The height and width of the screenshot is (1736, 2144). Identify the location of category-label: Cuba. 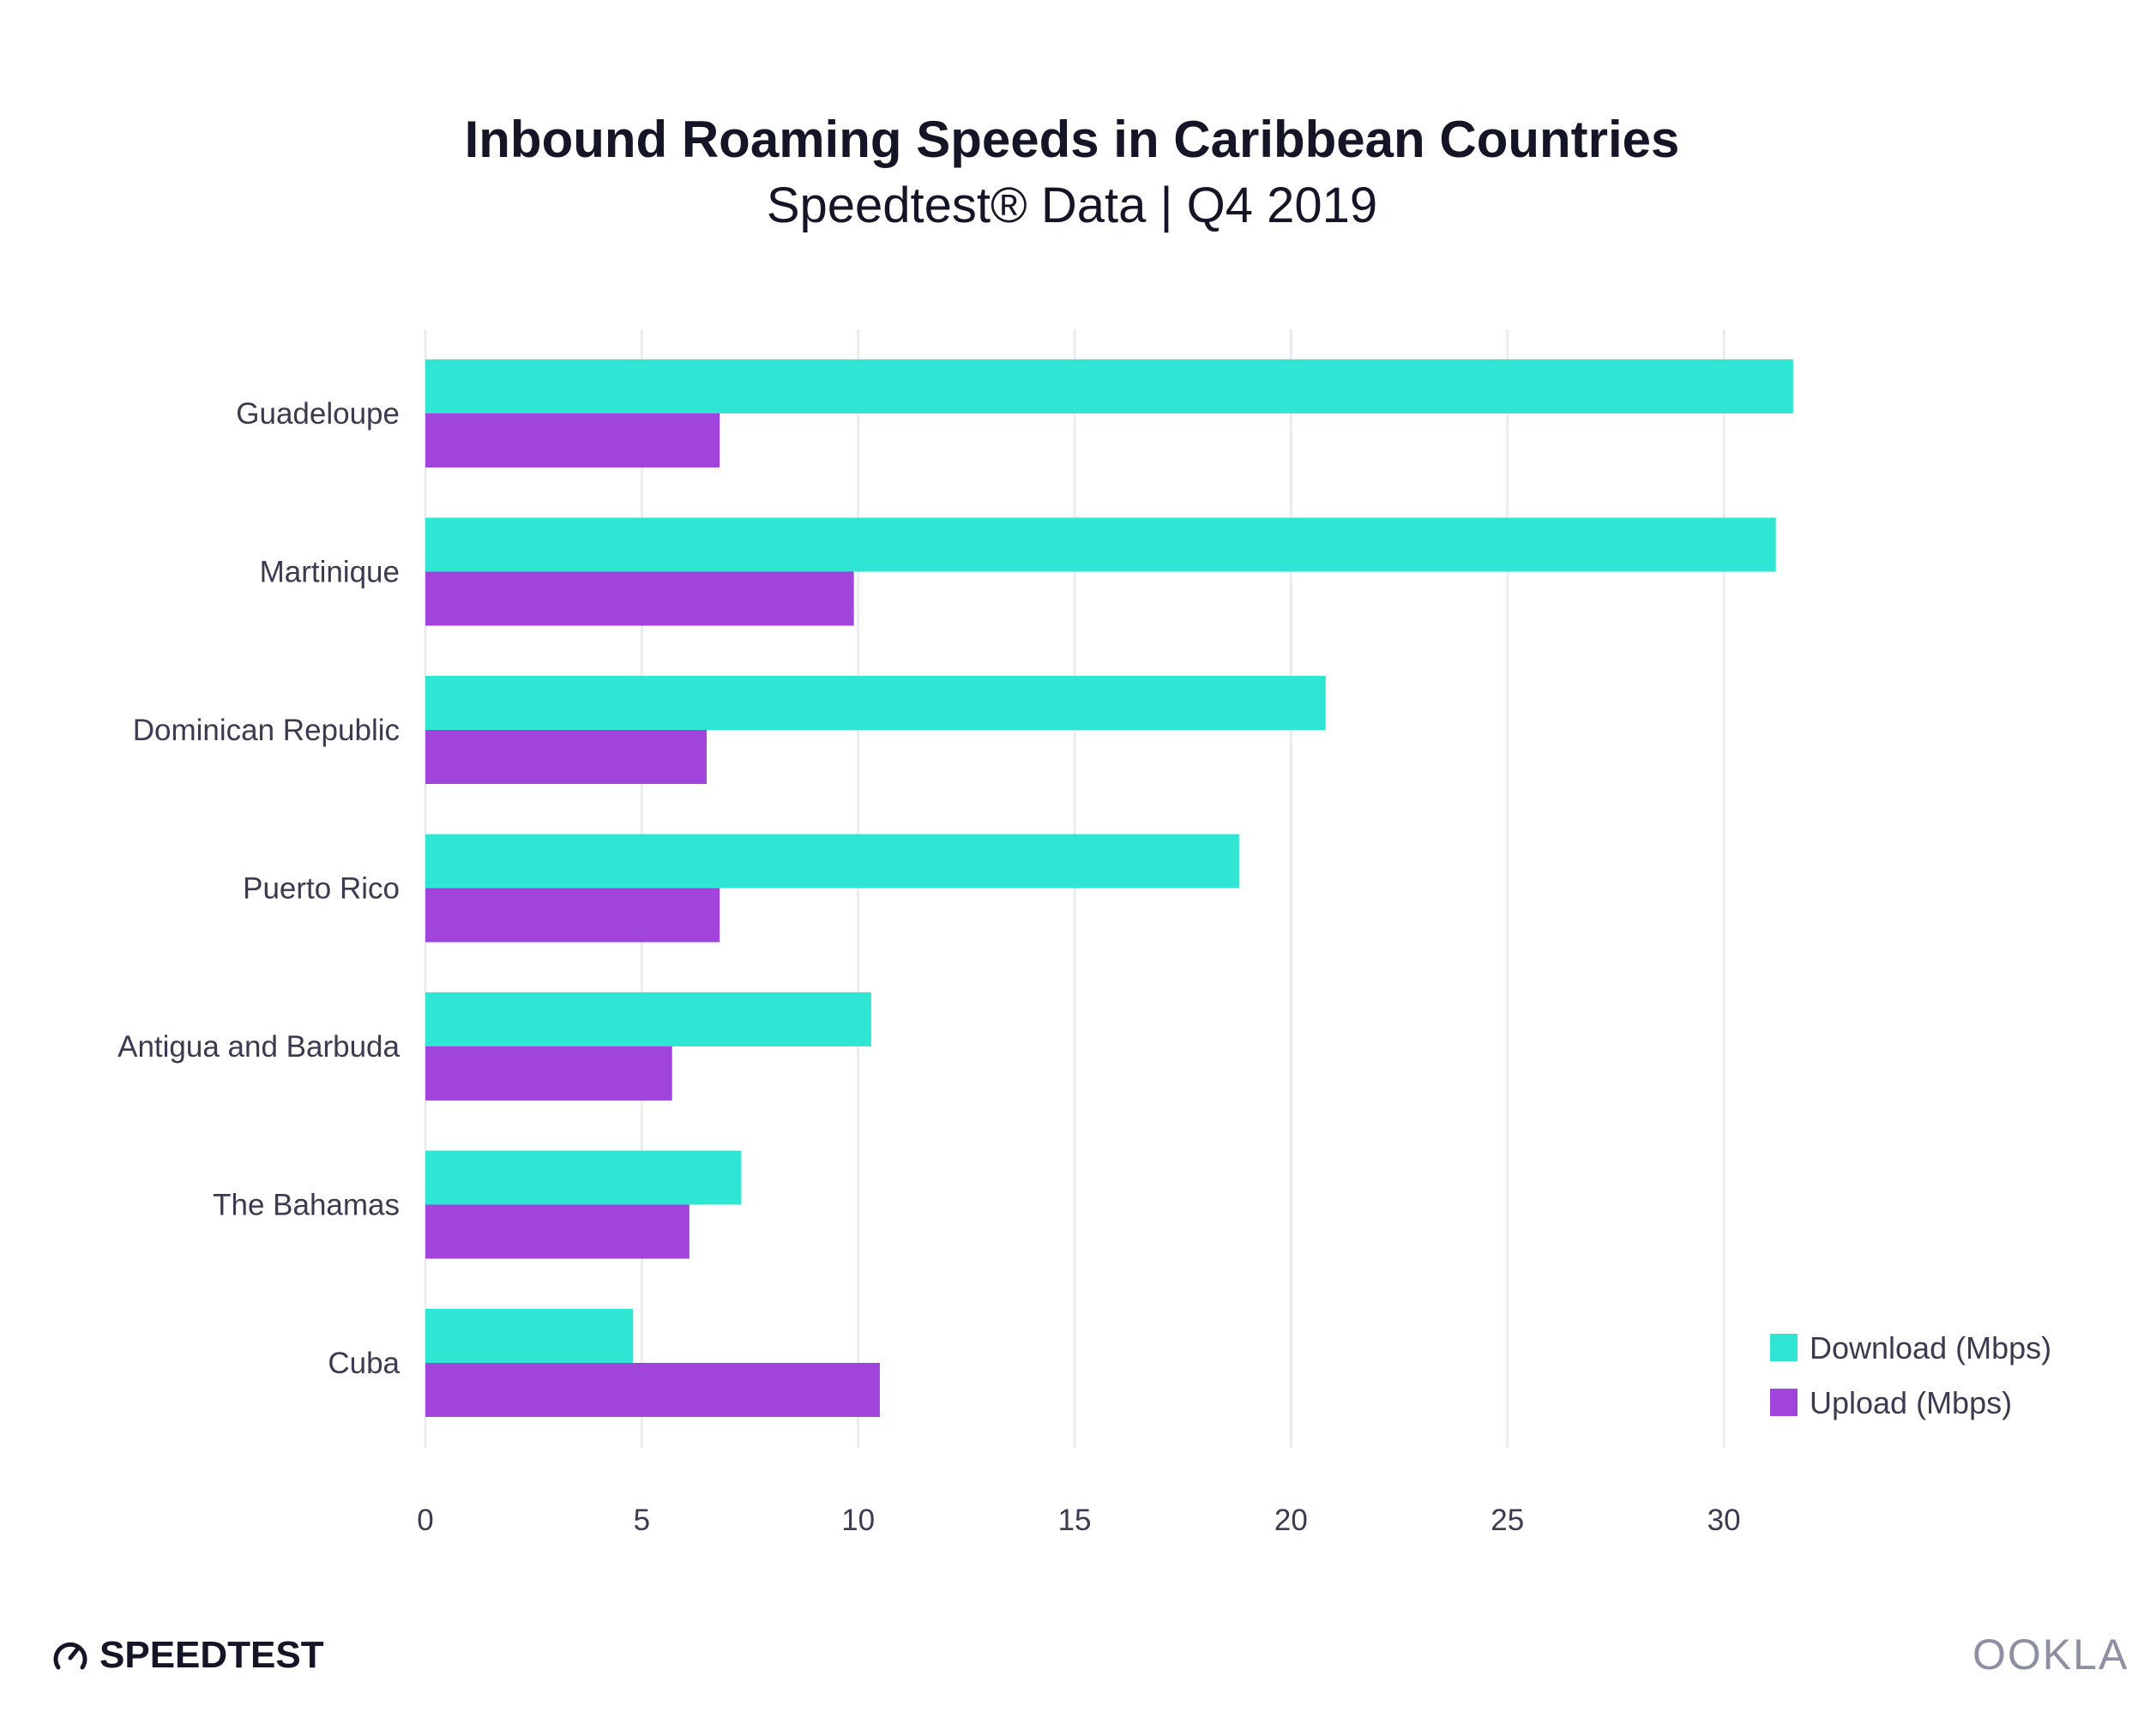
(364, 1363).